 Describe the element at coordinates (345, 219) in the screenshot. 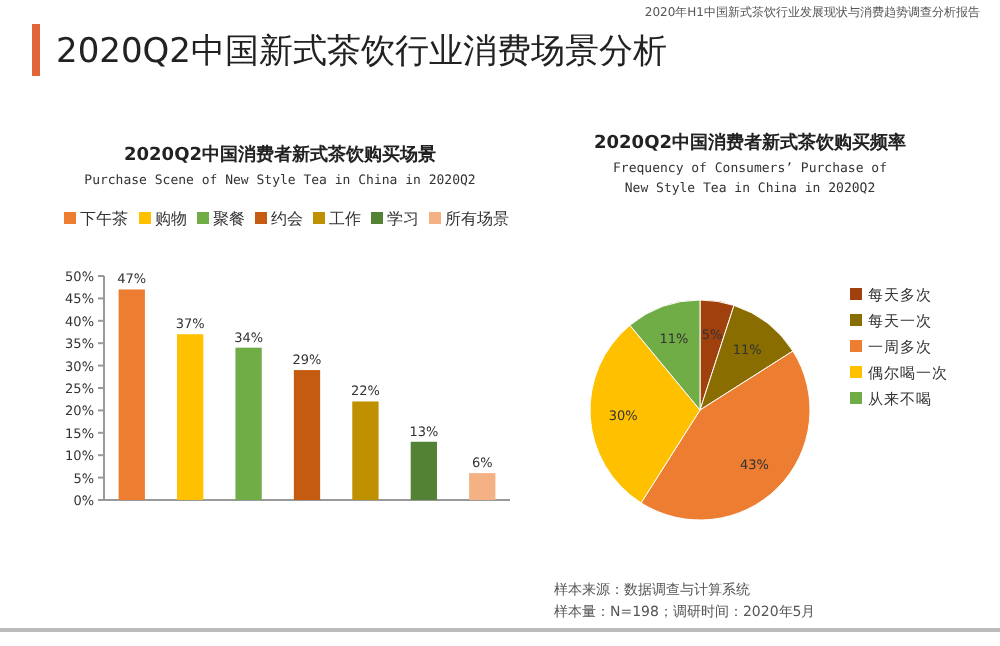

I see `legend-label: 工作` at that location.